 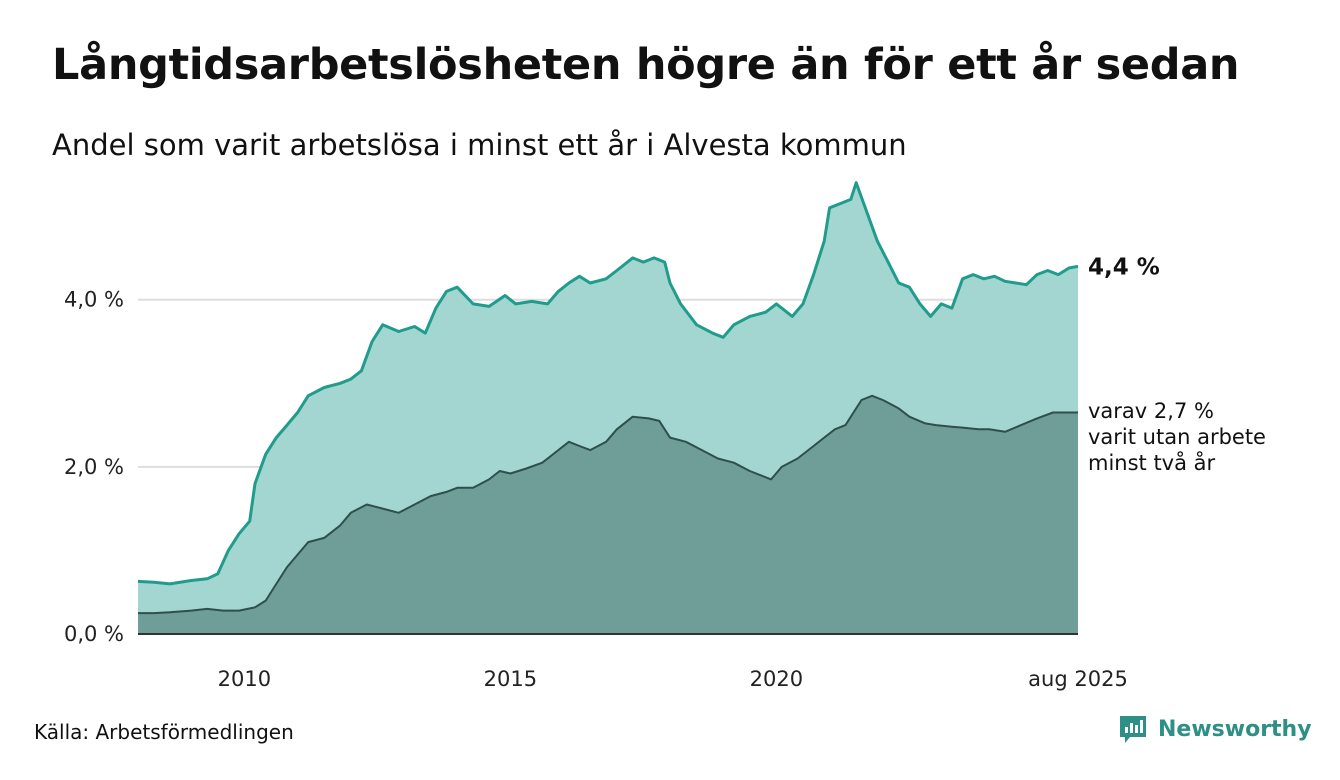 What do you see at coordinates (1151, 411) in the screenshot?
I see `two-year-label-line: varav 2,7 %` at bounding box center [1151, 411].